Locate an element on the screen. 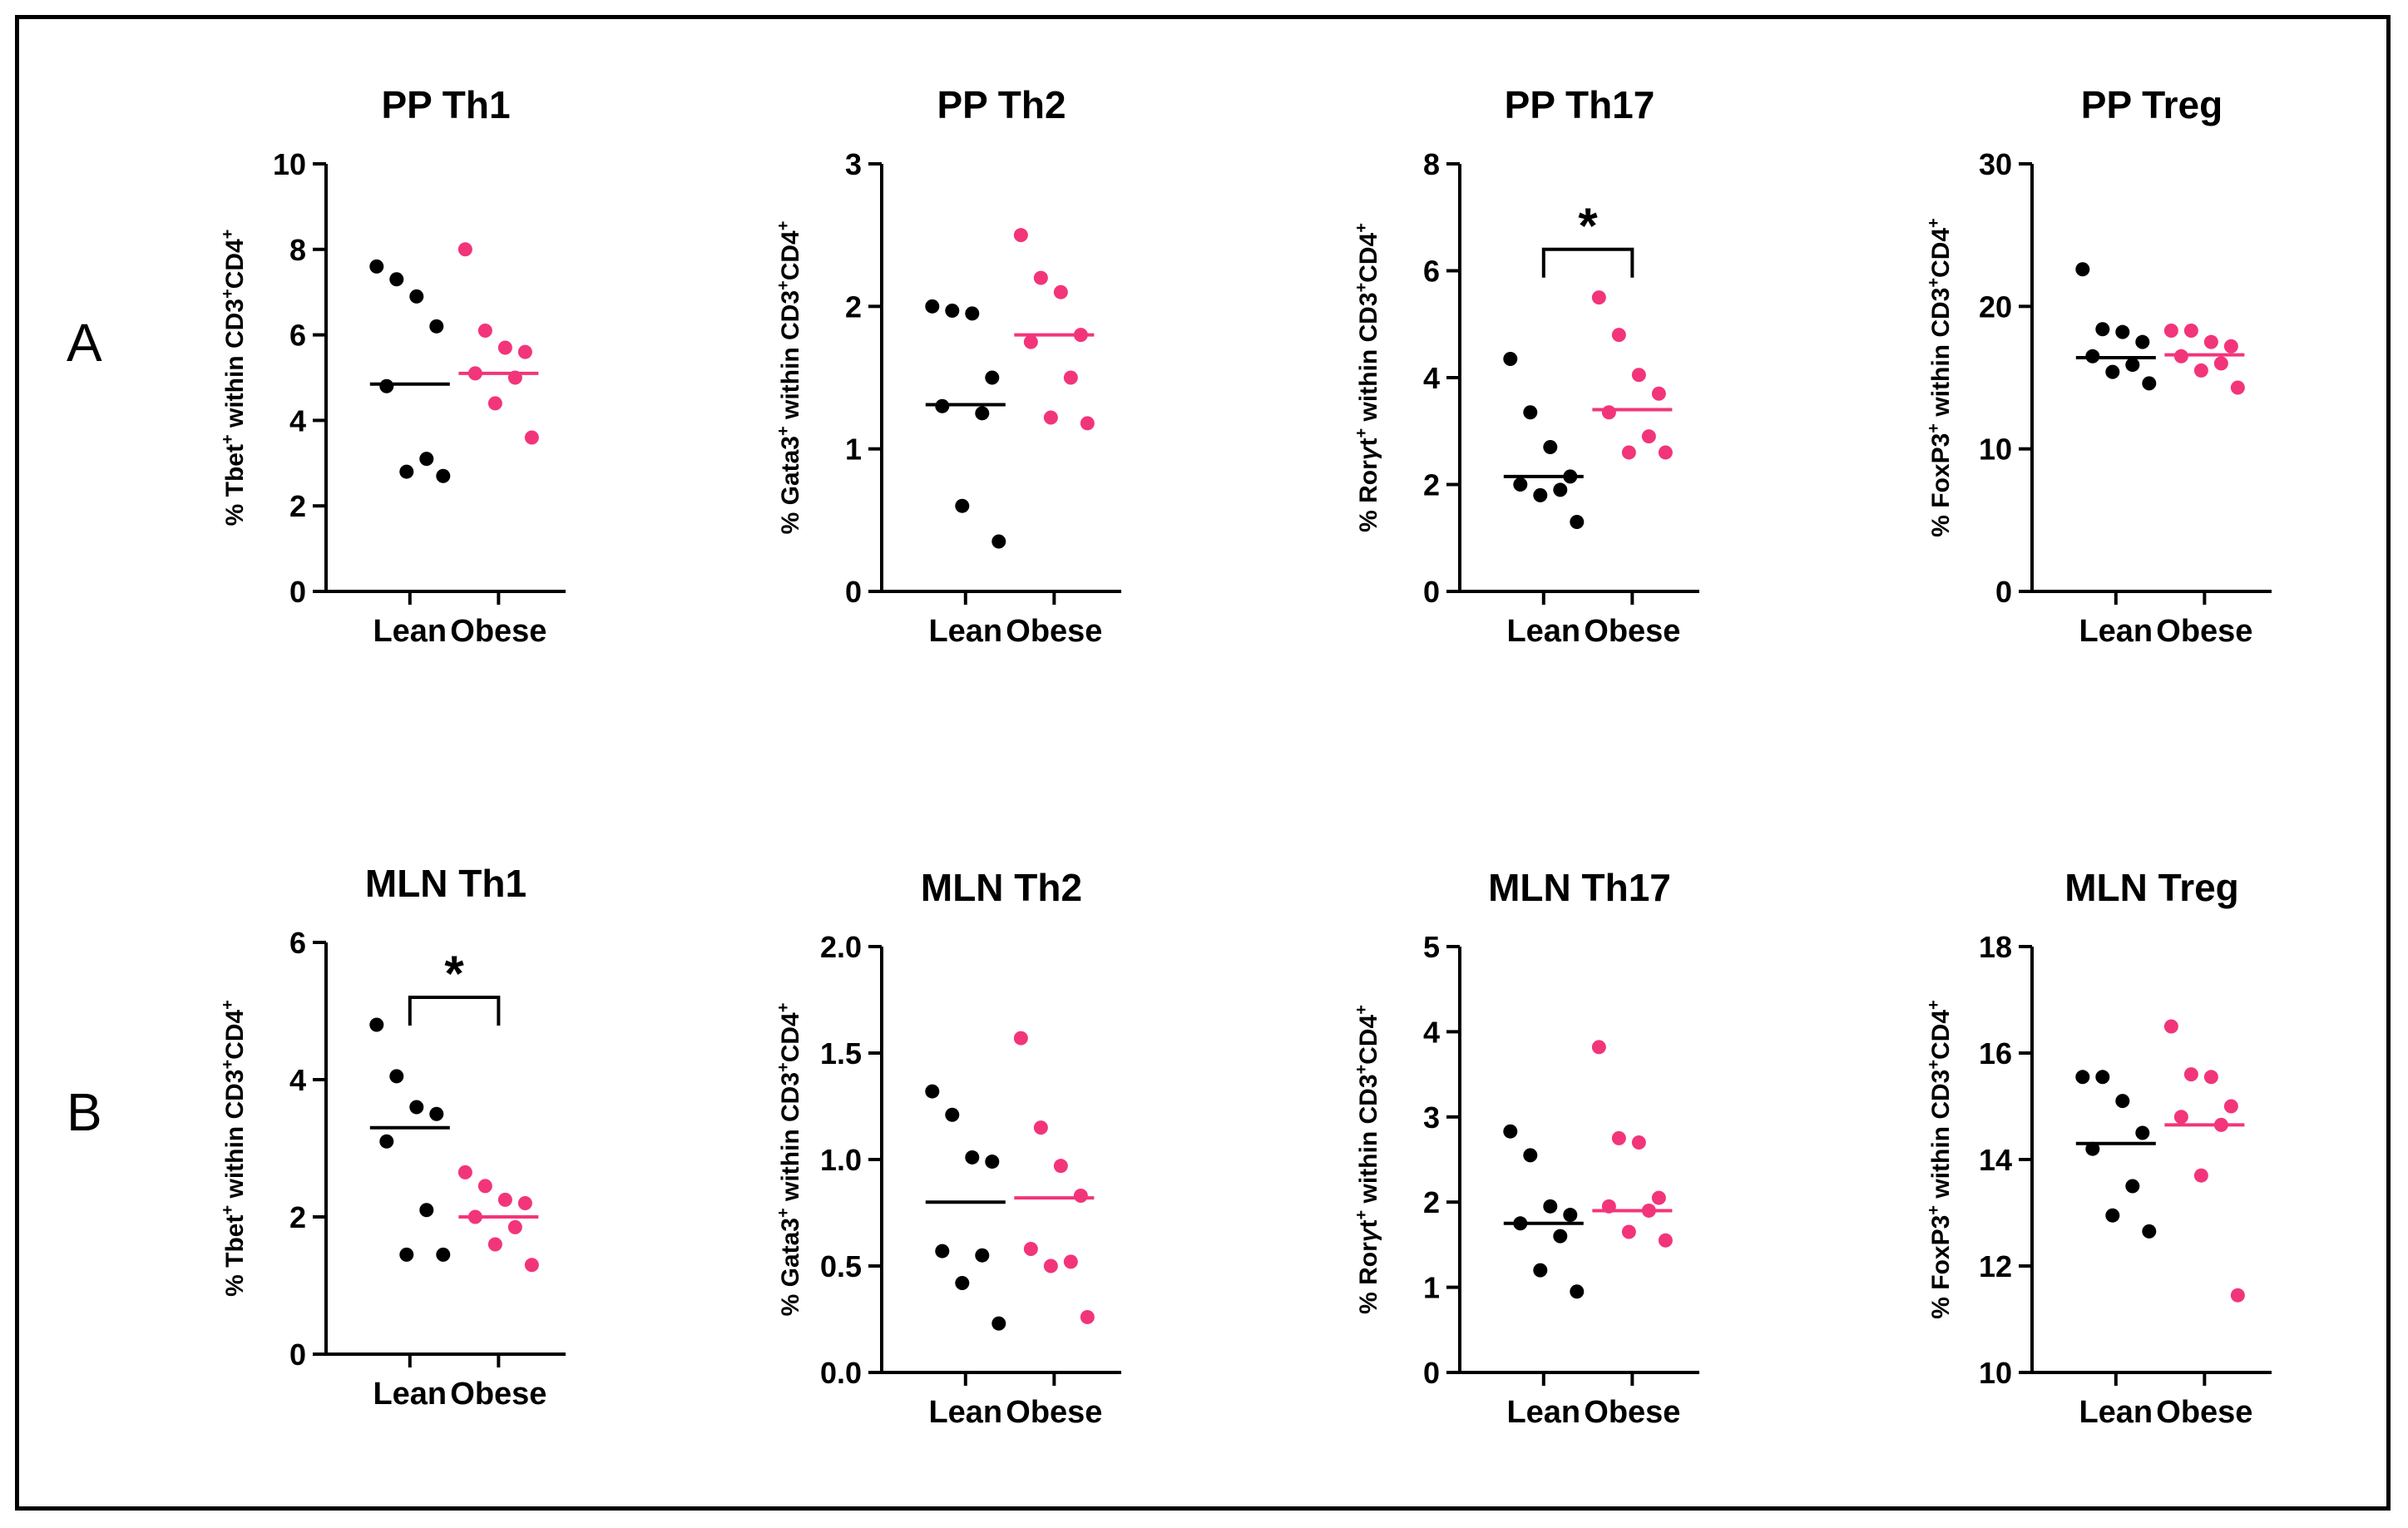 This screenshot has height=1528, width=2408. y-axis-label: % Tbet+ within CD3+CD4+ is located at coordinates (234, 379).